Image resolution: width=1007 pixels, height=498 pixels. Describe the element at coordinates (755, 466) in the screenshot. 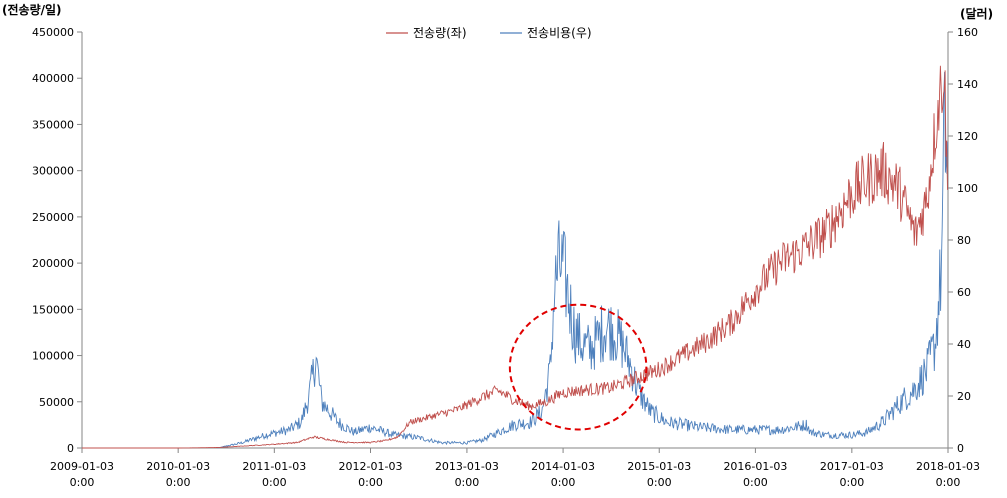

I see `x-tick-label-date: 2016-01-03` at that location.